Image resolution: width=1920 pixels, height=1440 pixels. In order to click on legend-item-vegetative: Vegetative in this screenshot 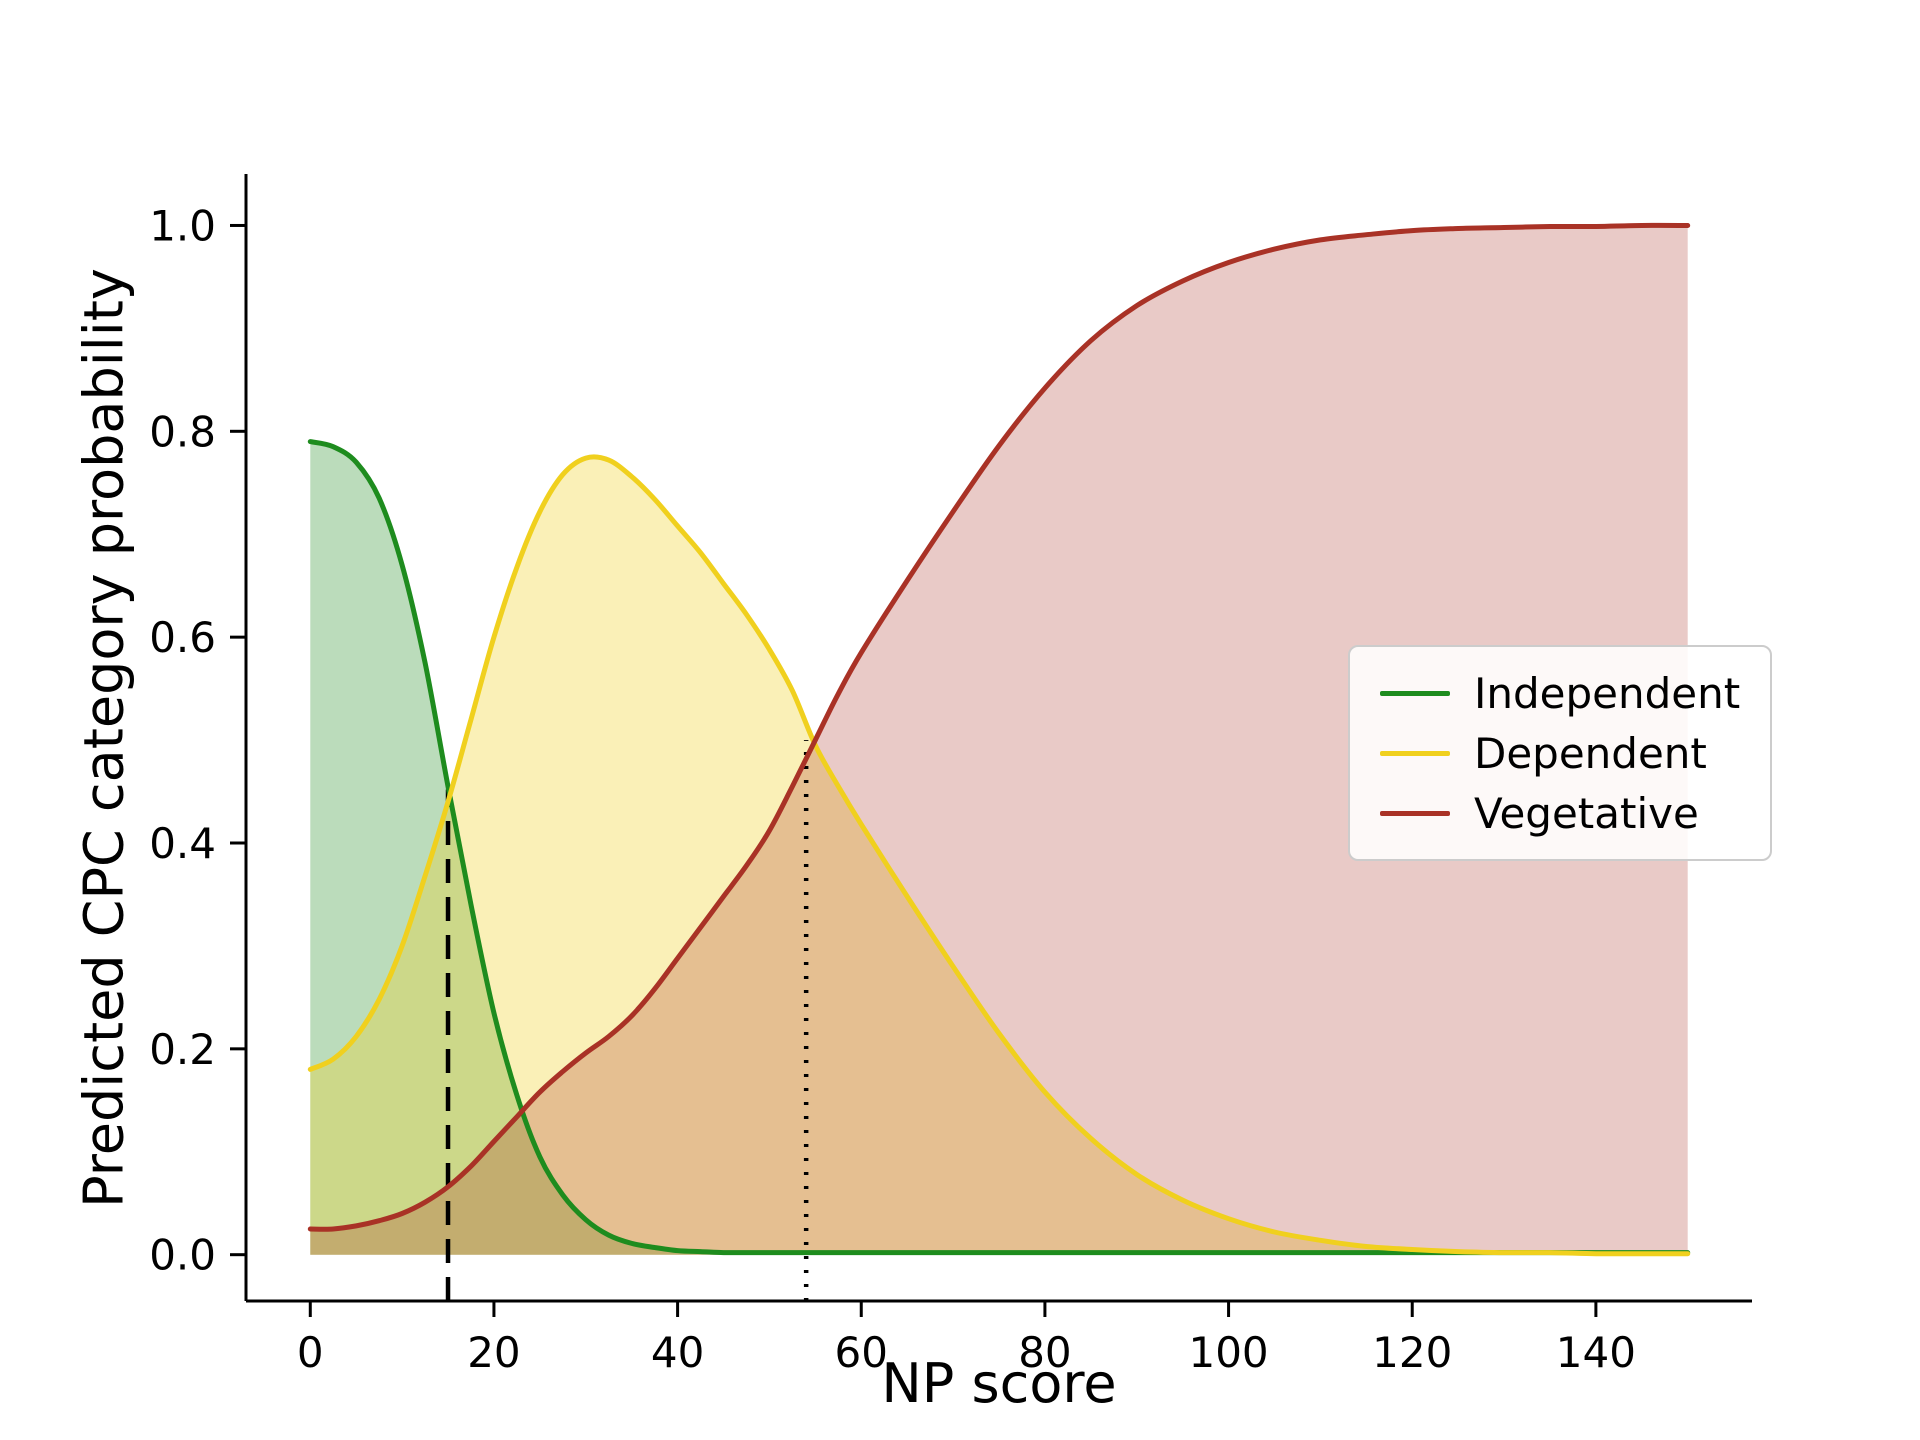, I will do `click(1560, 813)`.